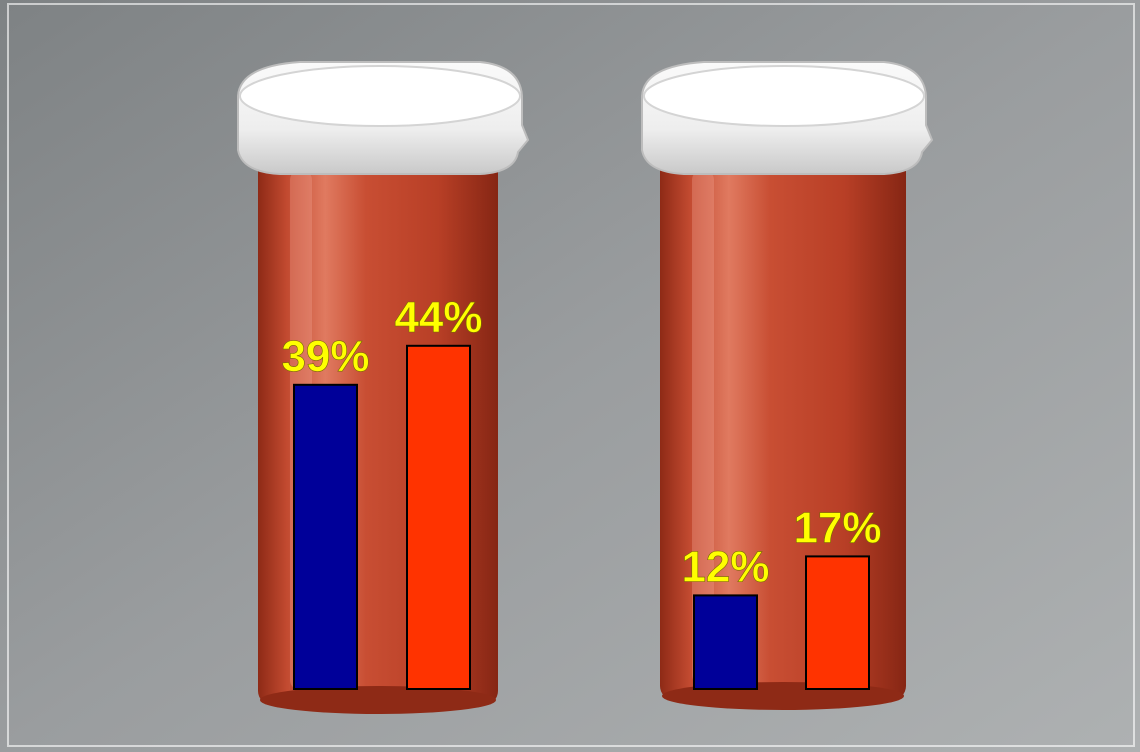 This screenshot has width=1140, height=752. I want to click on bar-label-right-1: 12%, so click(725, 566).